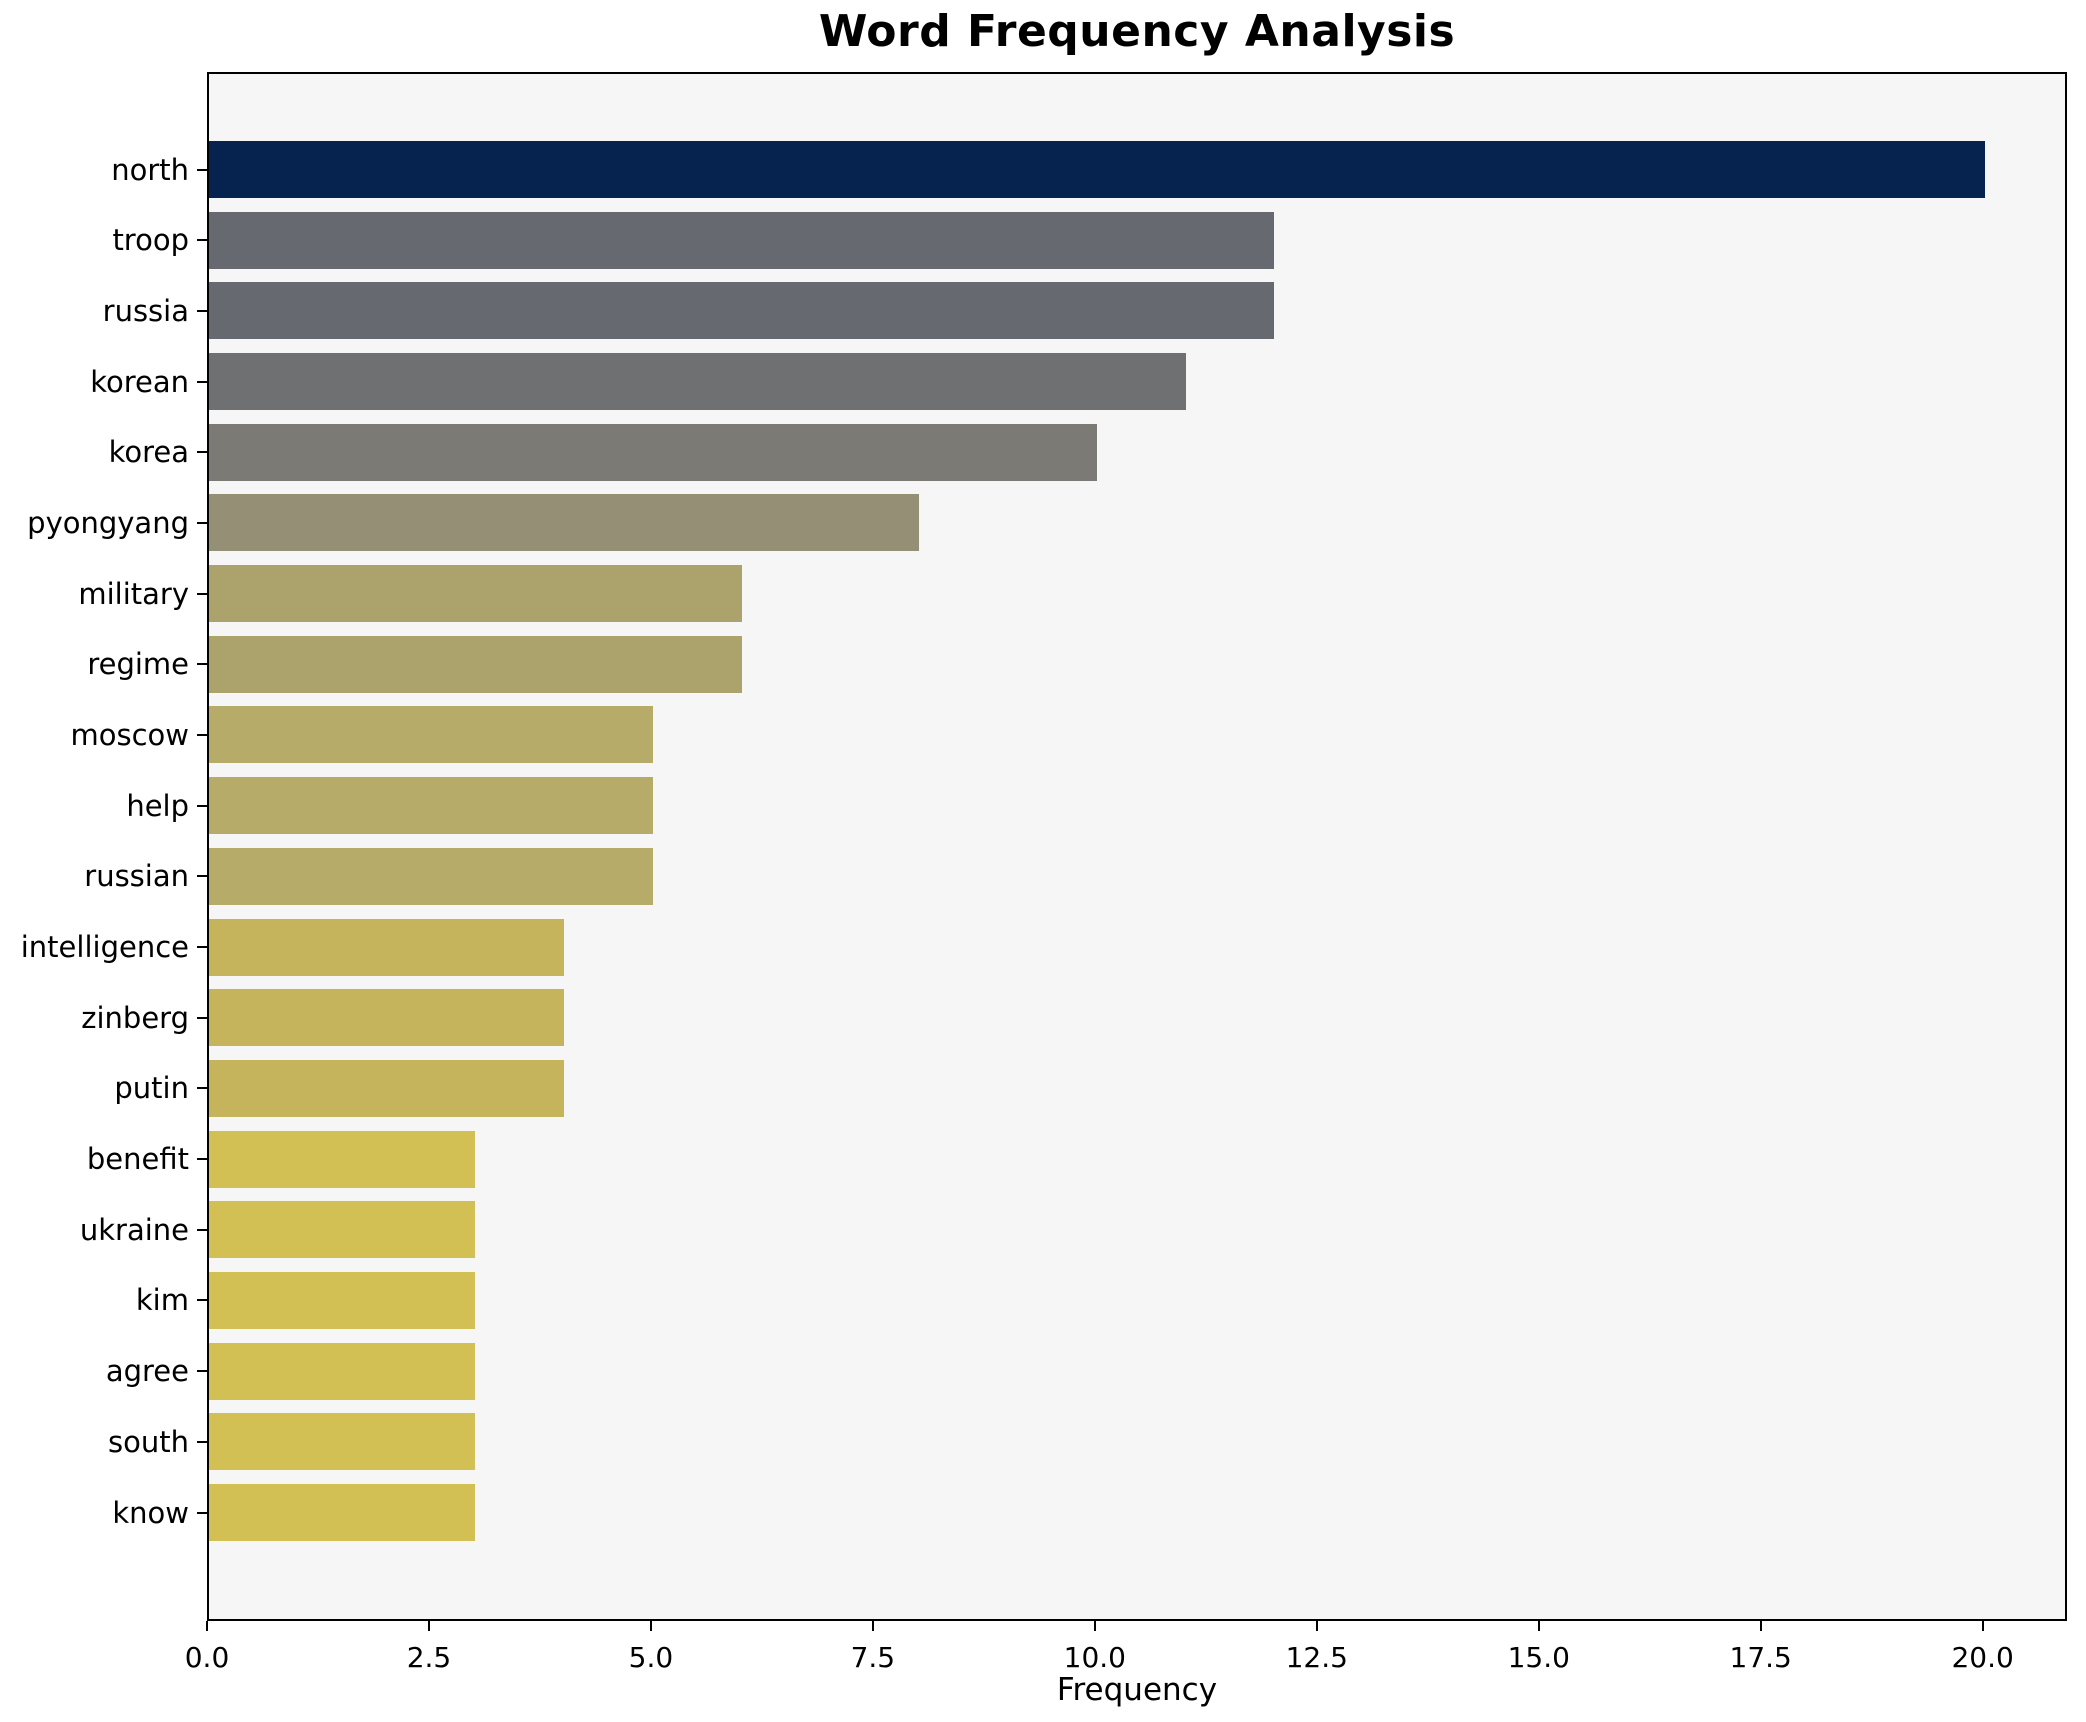  Describe the element at coordinates (202, 1371) in the screenshot. I see `y-tick-mark-agree` at that location.